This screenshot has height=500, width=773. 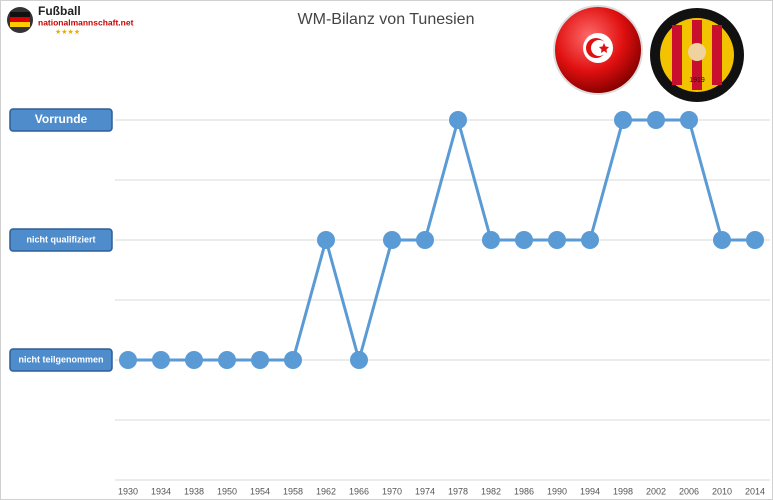 What do you see at coordinates (722, 491) in the screenshot?
I see `x-tick-label: 2010` at bounding box center [722, 491].